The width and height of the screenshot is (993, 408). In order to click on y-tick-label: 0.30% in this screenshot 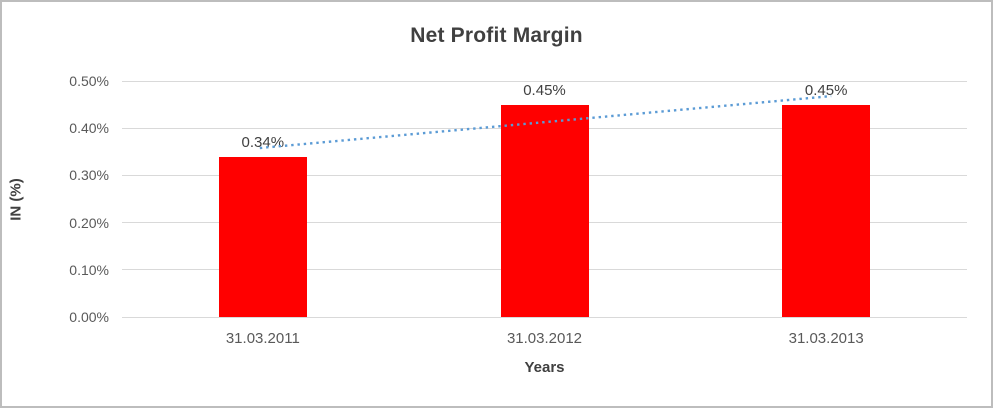, I will do `click(89, 175)`.